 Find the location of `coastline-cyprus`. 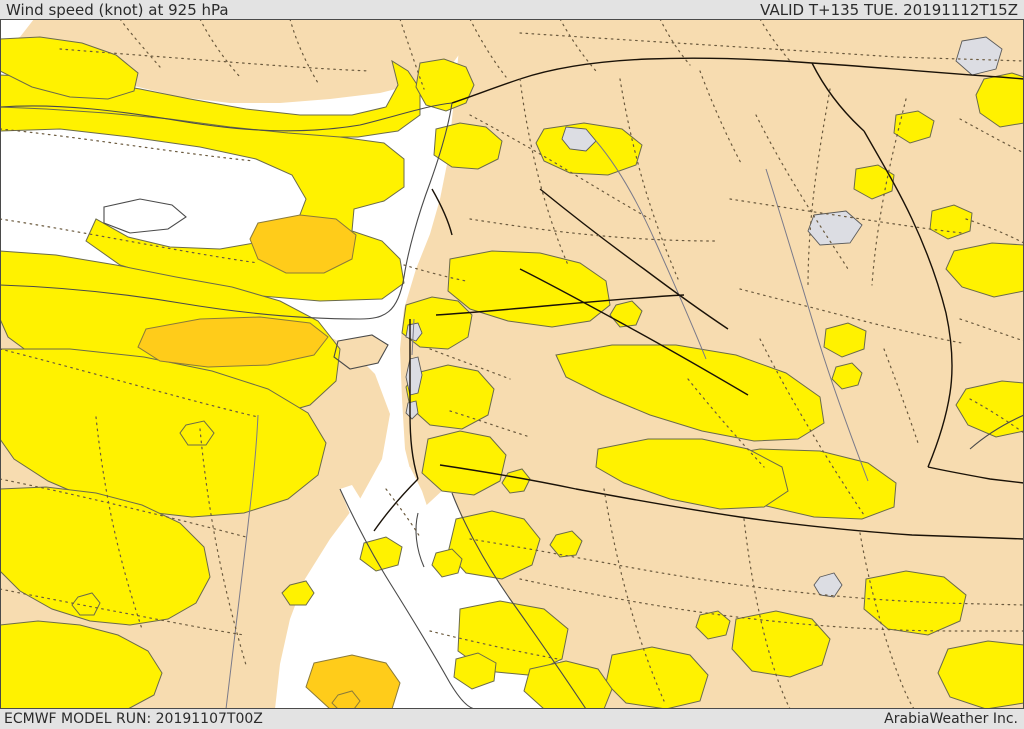

coastline-cyprus is located at coordinates (361, 352).